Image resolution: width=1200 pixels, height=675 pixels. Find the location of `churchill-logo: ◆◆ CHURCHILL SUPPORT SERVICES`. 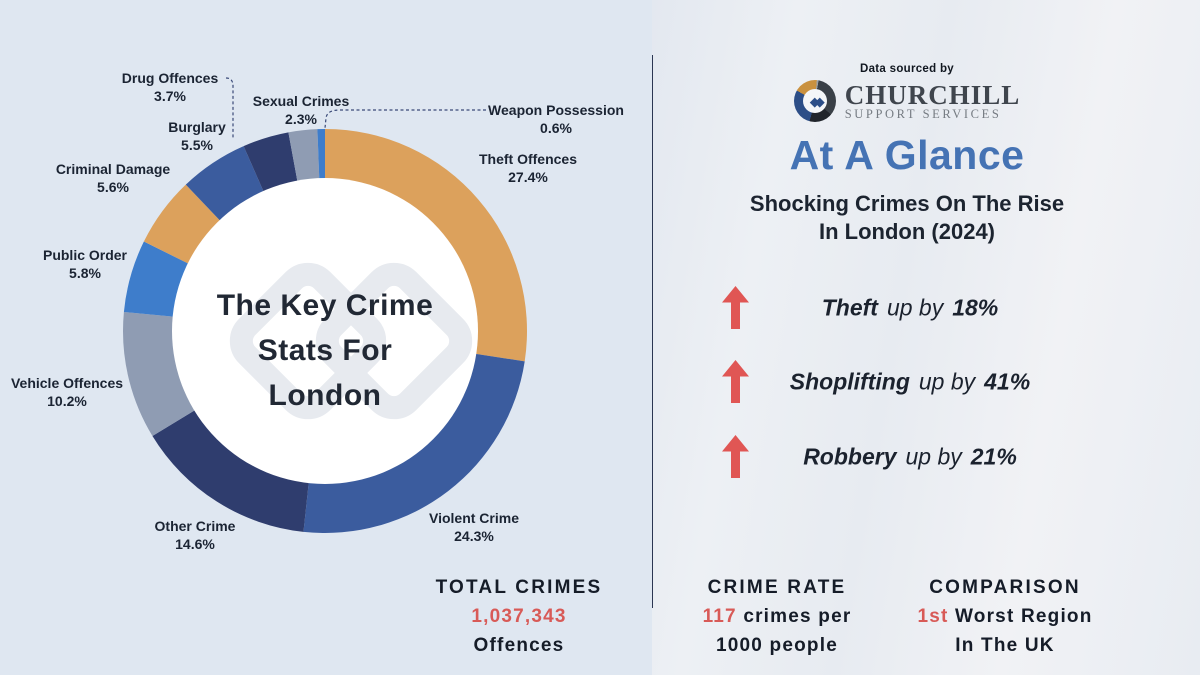

churchill-logo: ◆◆ CHURCHILL SUPPORT SERVICES is located at coordinates (907, 101).